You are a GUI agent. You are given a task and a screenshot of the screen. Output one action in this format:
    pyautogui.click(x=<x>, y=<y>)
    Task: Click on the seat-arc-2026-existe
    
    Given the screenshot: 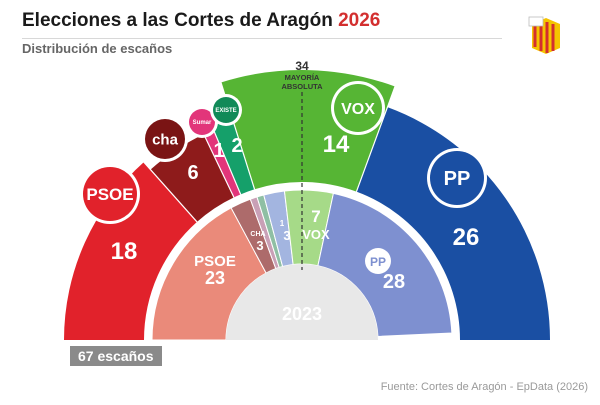 What is the action you would take?
    pyautogui.click(x=233, y=156)
    